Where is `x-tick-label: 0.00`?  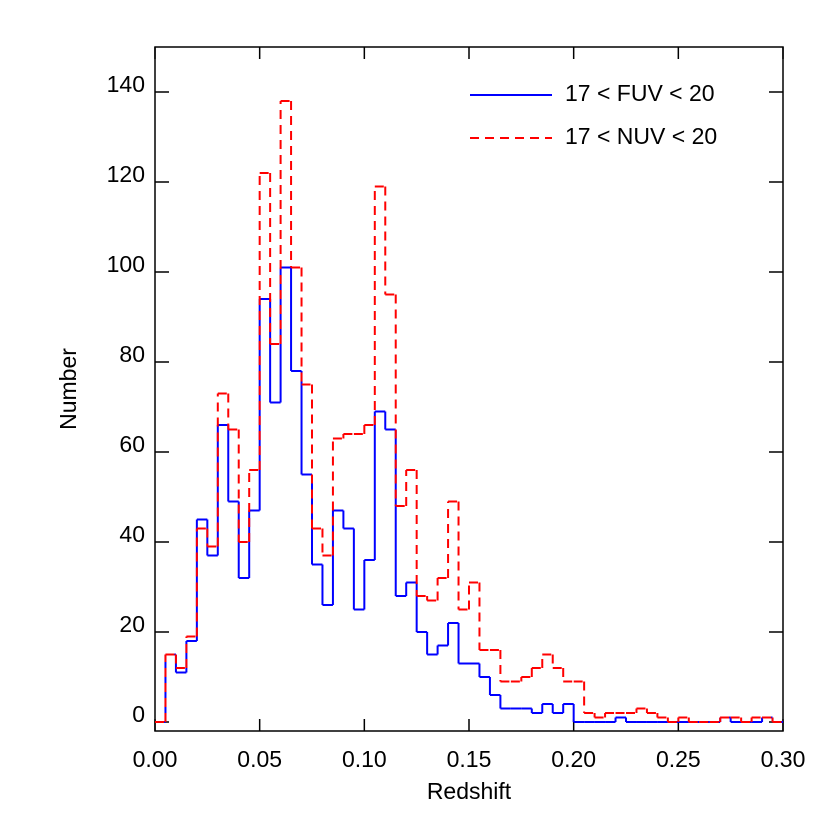 x-tick-label: 0.00 is located at coordinates (155, 759).